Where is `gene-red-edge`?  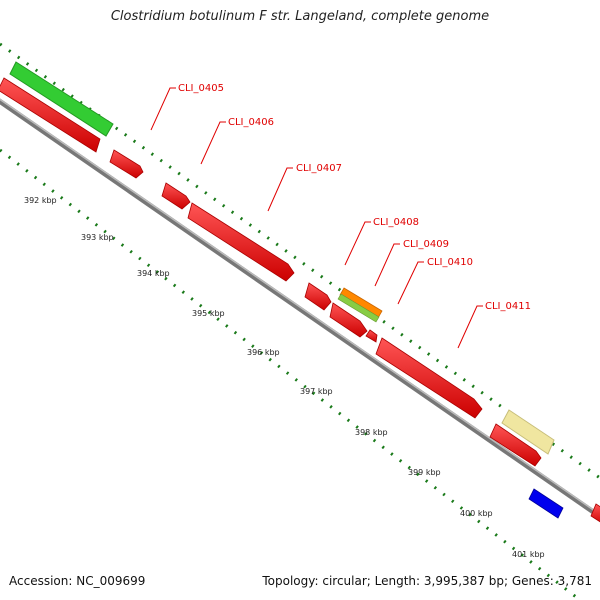 gene-red-edge is located at coordinates (595, 513).